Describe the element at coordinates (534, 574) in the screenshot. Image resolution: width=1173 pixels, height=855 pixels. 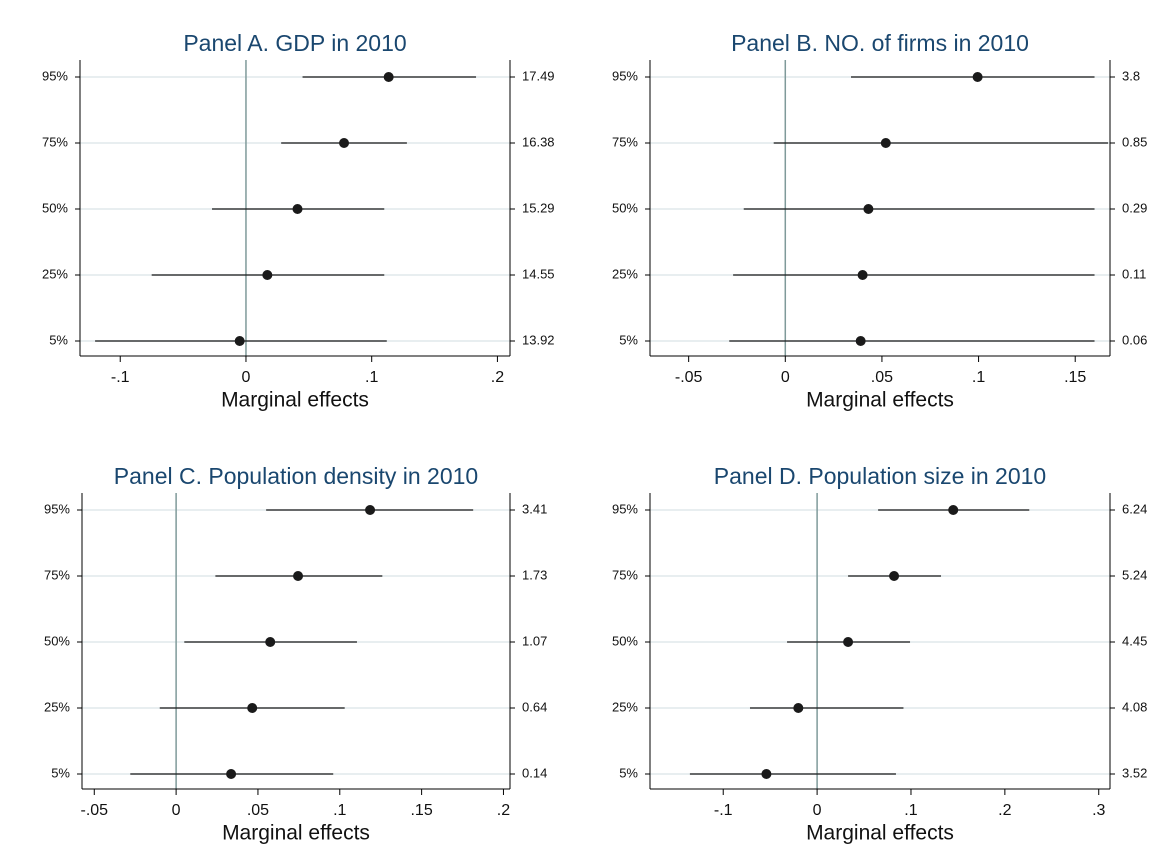
I see `y2-tick-label: 1.73` at that location.